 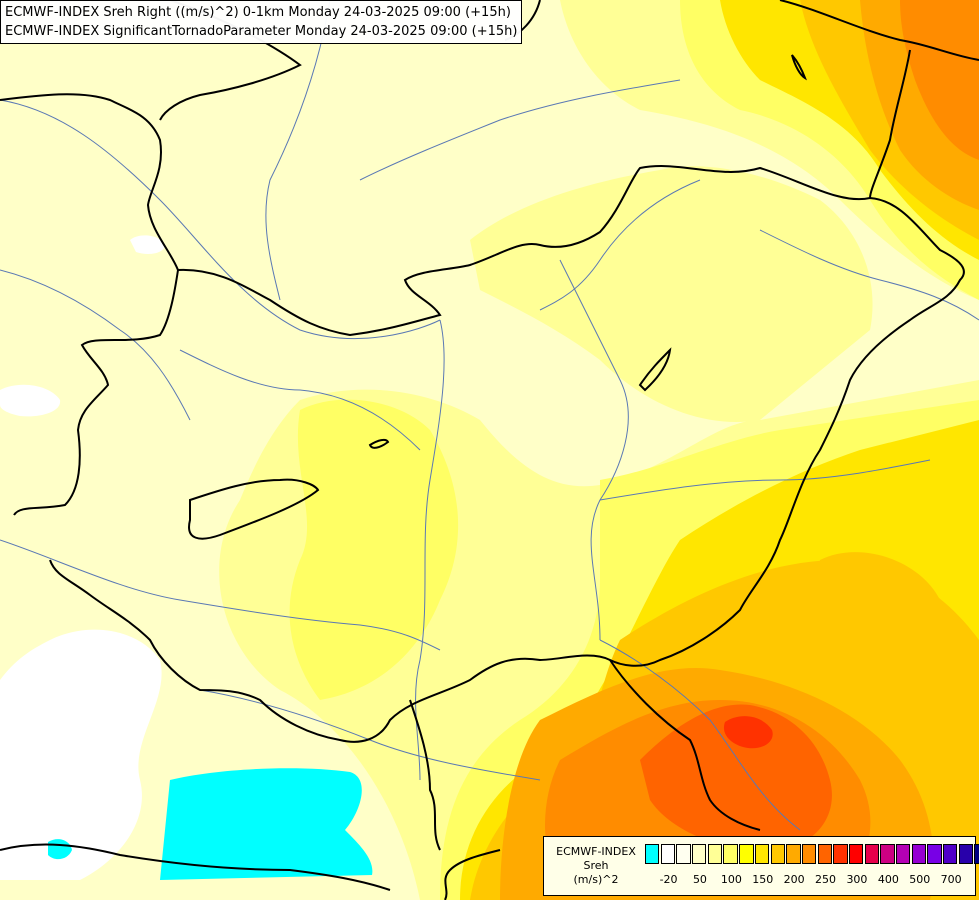 I want to click on field-redorange-core, so click(x=736, y=777).